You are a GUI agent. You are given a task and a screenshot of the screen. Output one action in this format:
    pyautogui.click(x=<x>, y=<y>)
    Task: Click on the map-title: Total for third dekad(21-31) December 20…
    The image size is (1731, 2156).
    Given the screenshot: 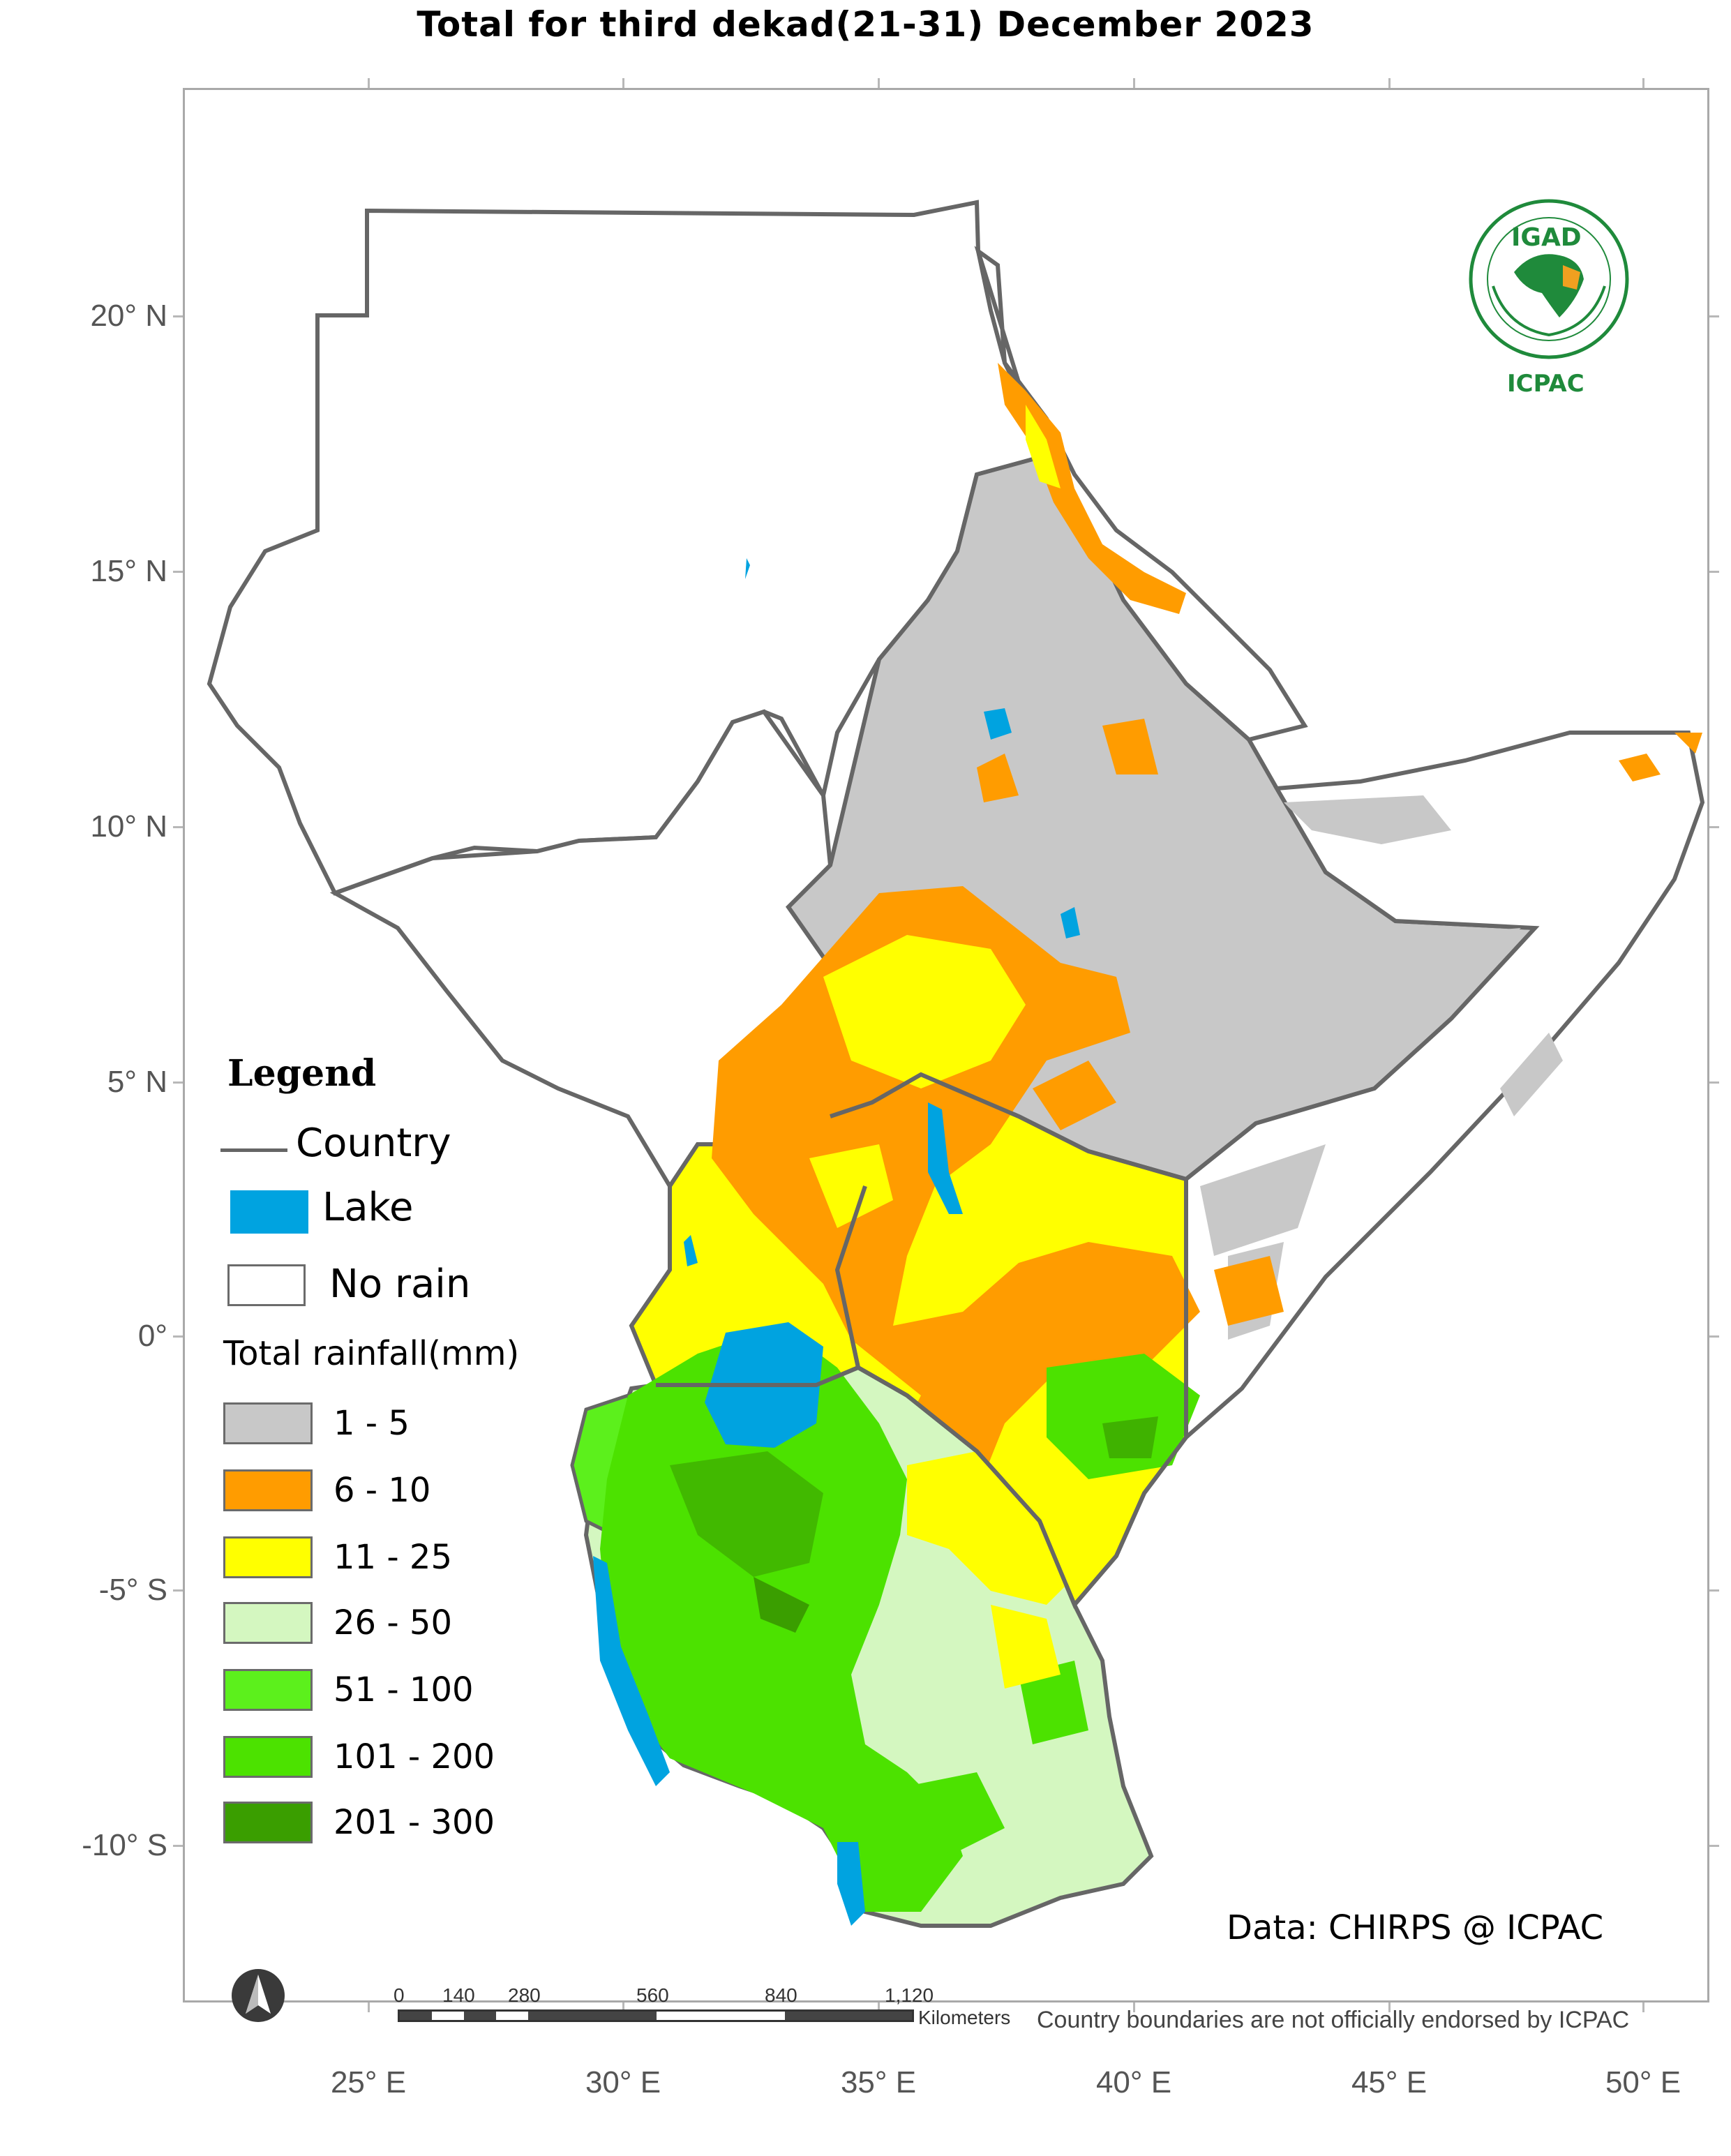 What is the action you would take?
    pyautogui.click(x=865, y=24)
    